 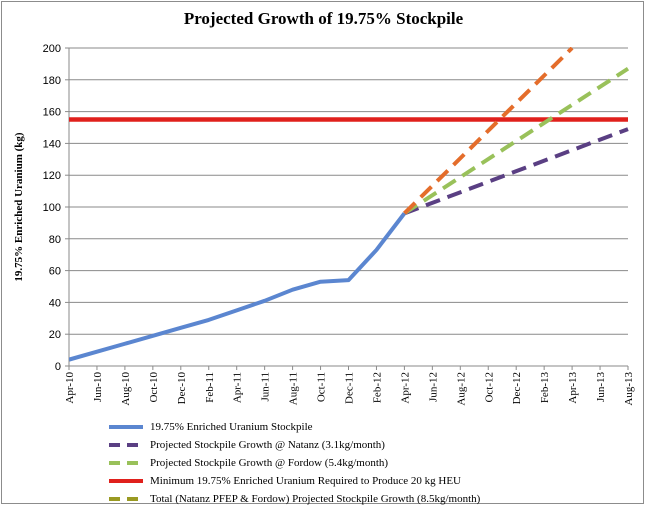 I want to click on legend-item: 19.75% Enriched Uranium Stockpile, so click(x=294, y=427).